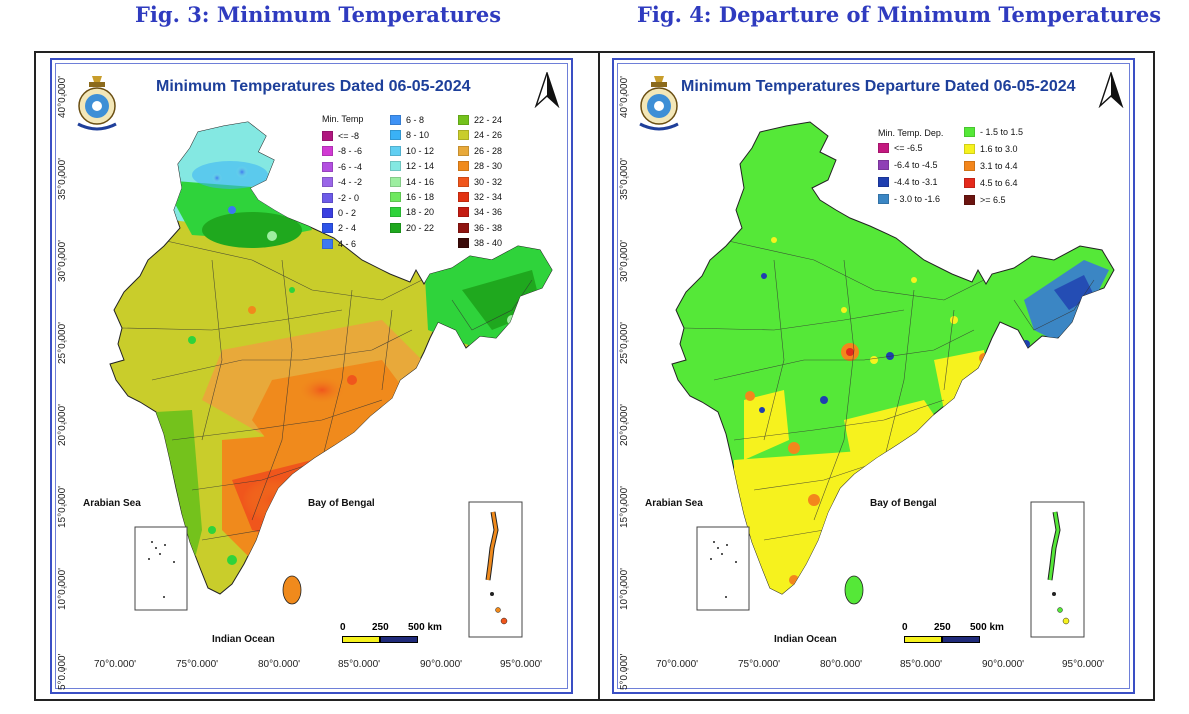 This screenshot has width=1189, height=714. What do you see at coordinates (908, 182) in the screenshot?
I see `legend-item: -4.4 to -3.1` at bounding box center [908, 182].